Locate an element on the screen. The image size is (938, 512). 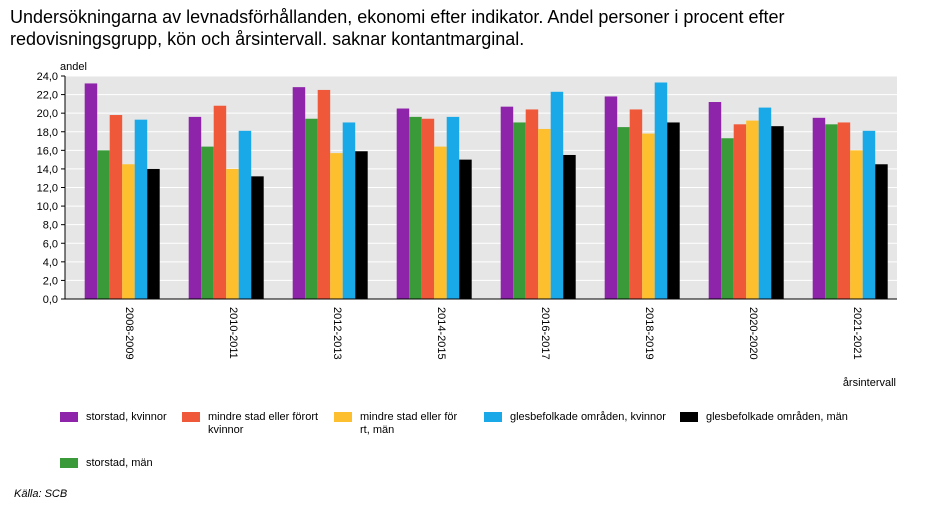
y-tick-label: 18,0 is located at coordinates (47, 133).